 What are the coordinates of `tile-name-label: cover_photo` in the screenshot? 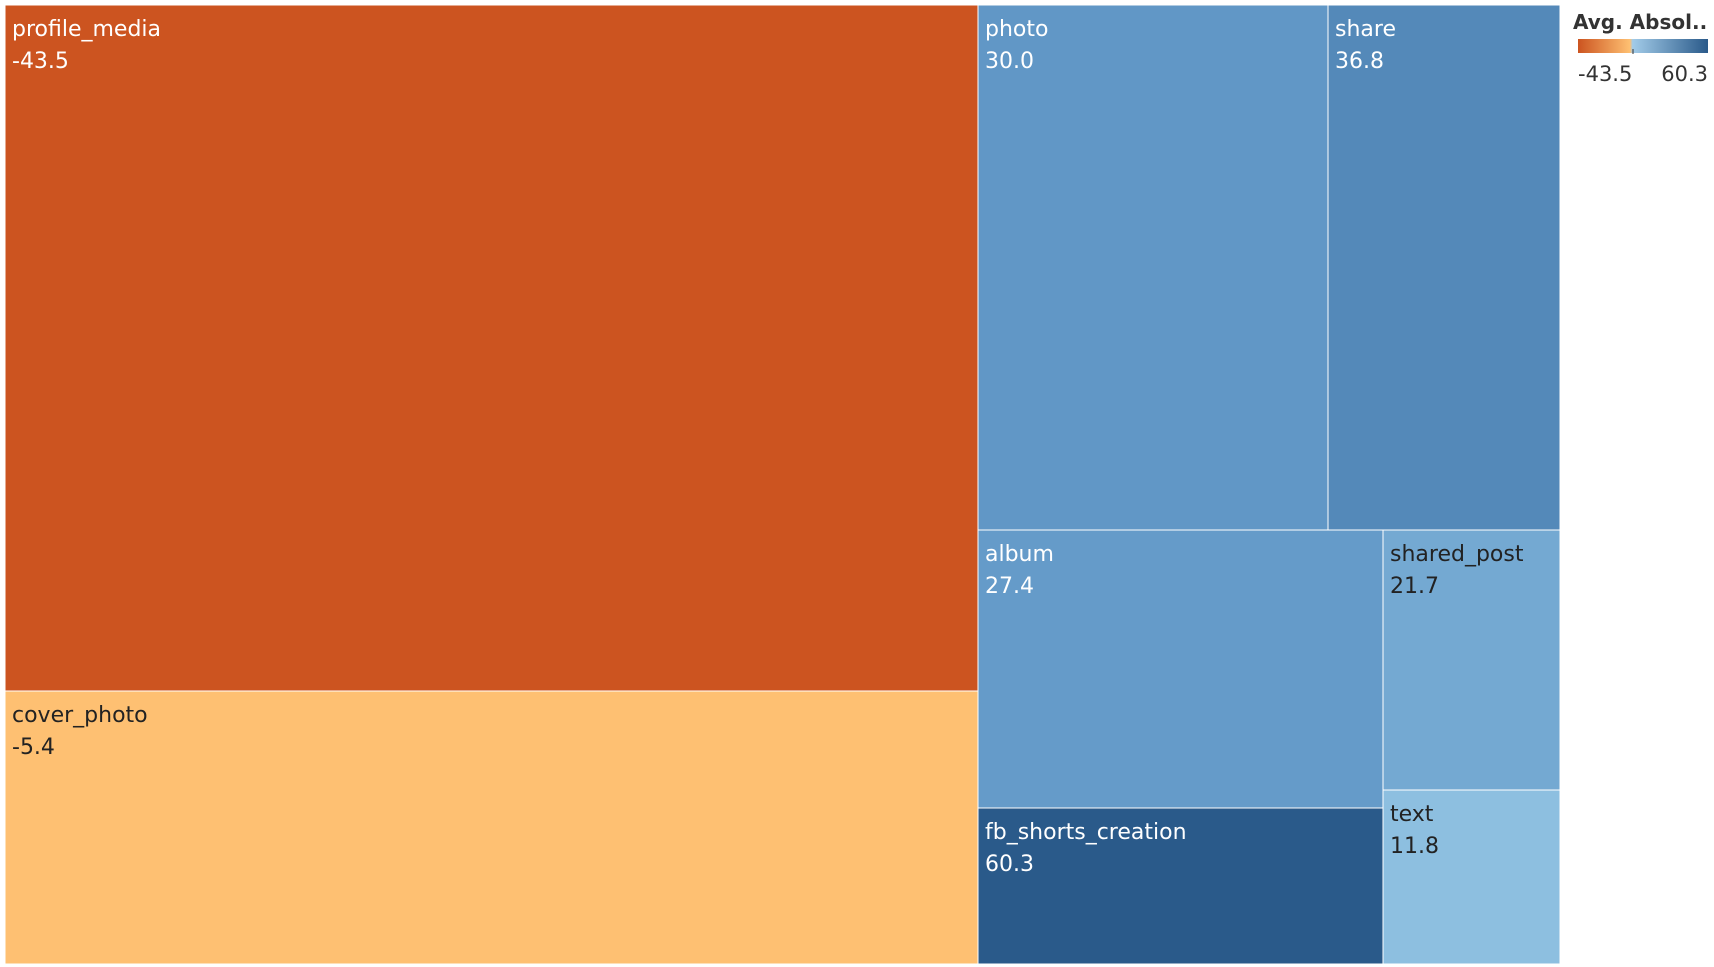 It's located at (80, 715).